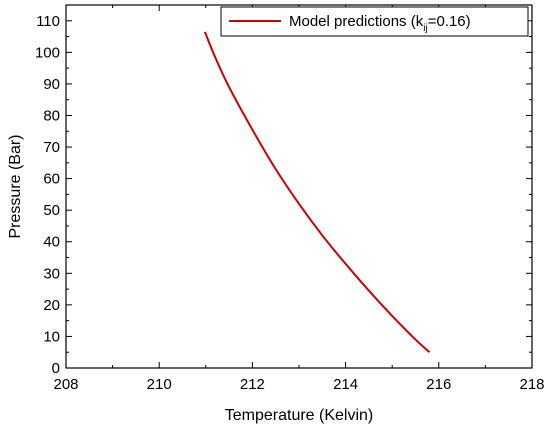 The width and height of the screenshot is (550, 430). I want to click on y-tick-label: 60, so click(51, 179).